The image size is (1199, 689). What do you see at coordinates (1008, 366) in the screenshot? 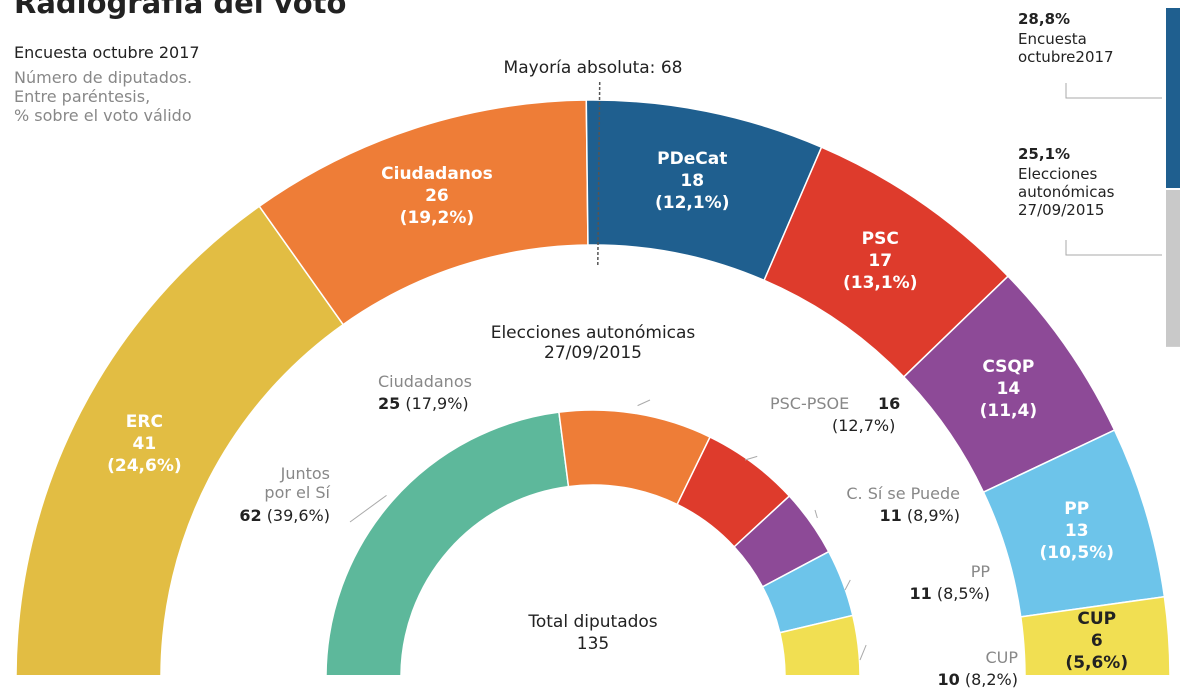
I see `segment-name: CSQP` at bounding box center [1008, 366].